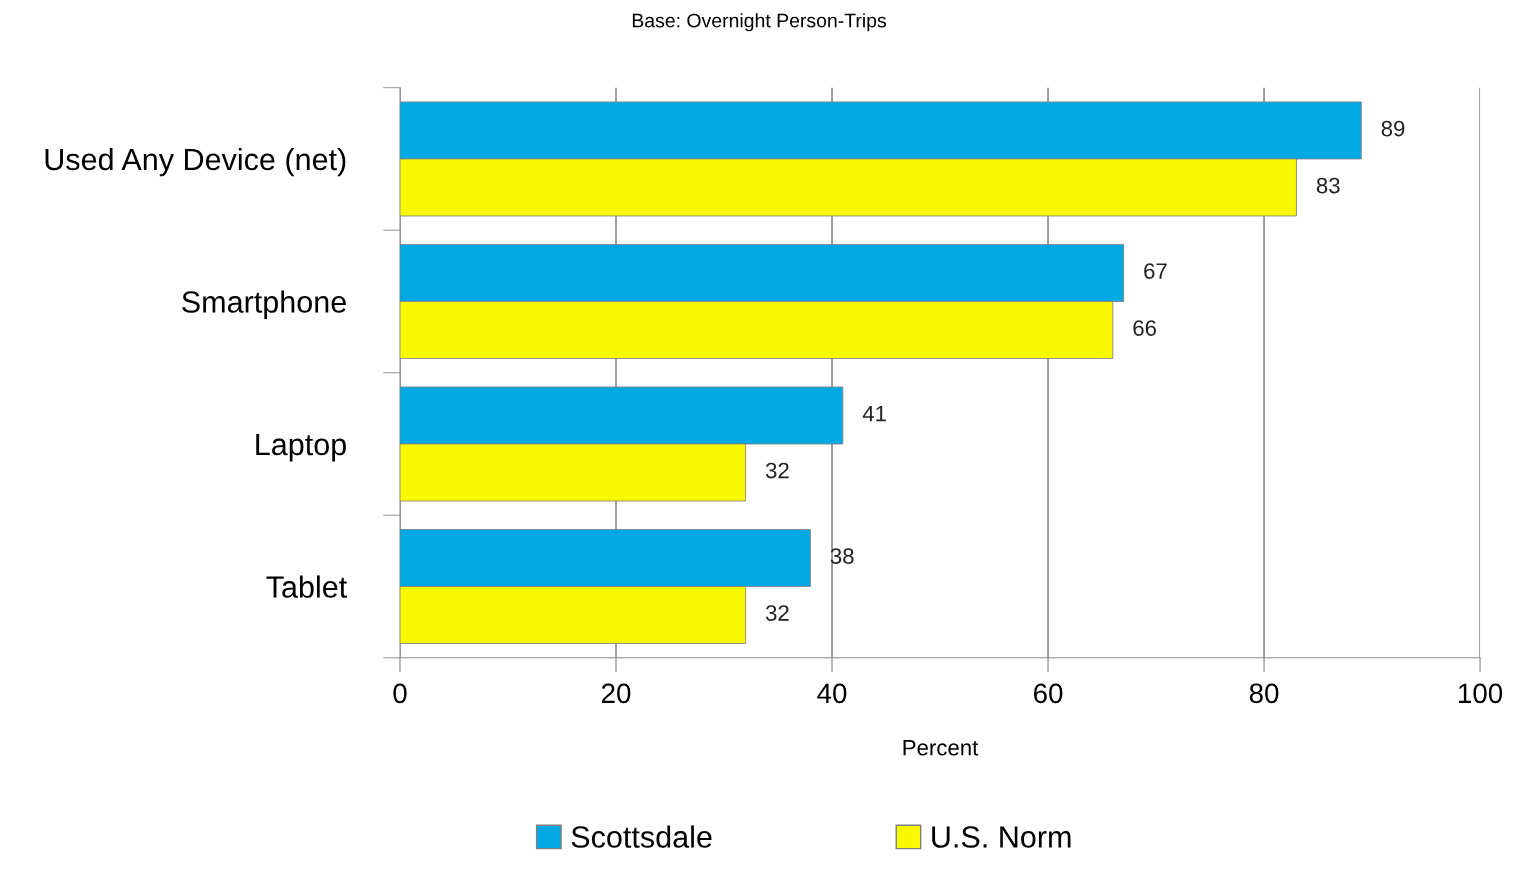 This screenshot has height=877, width=1518. Describe the element at coordinates (874, 413) in the screenshot. I see `data-label: 41` at that location.